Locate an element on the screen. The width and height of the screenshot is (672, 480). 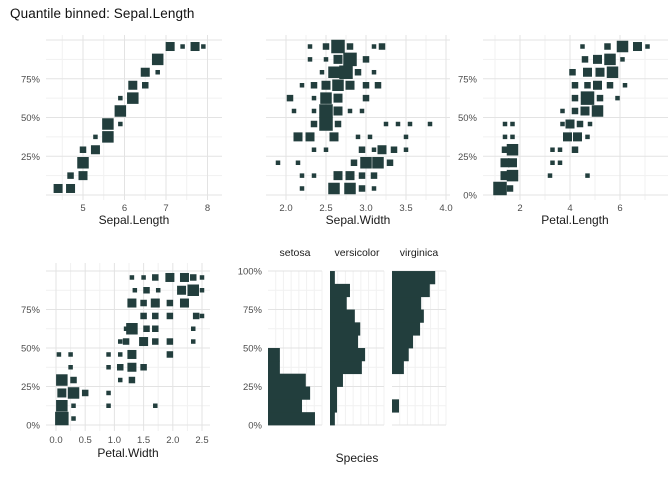
x-tick-label: 3.0 is located at coordinates (365, 208).